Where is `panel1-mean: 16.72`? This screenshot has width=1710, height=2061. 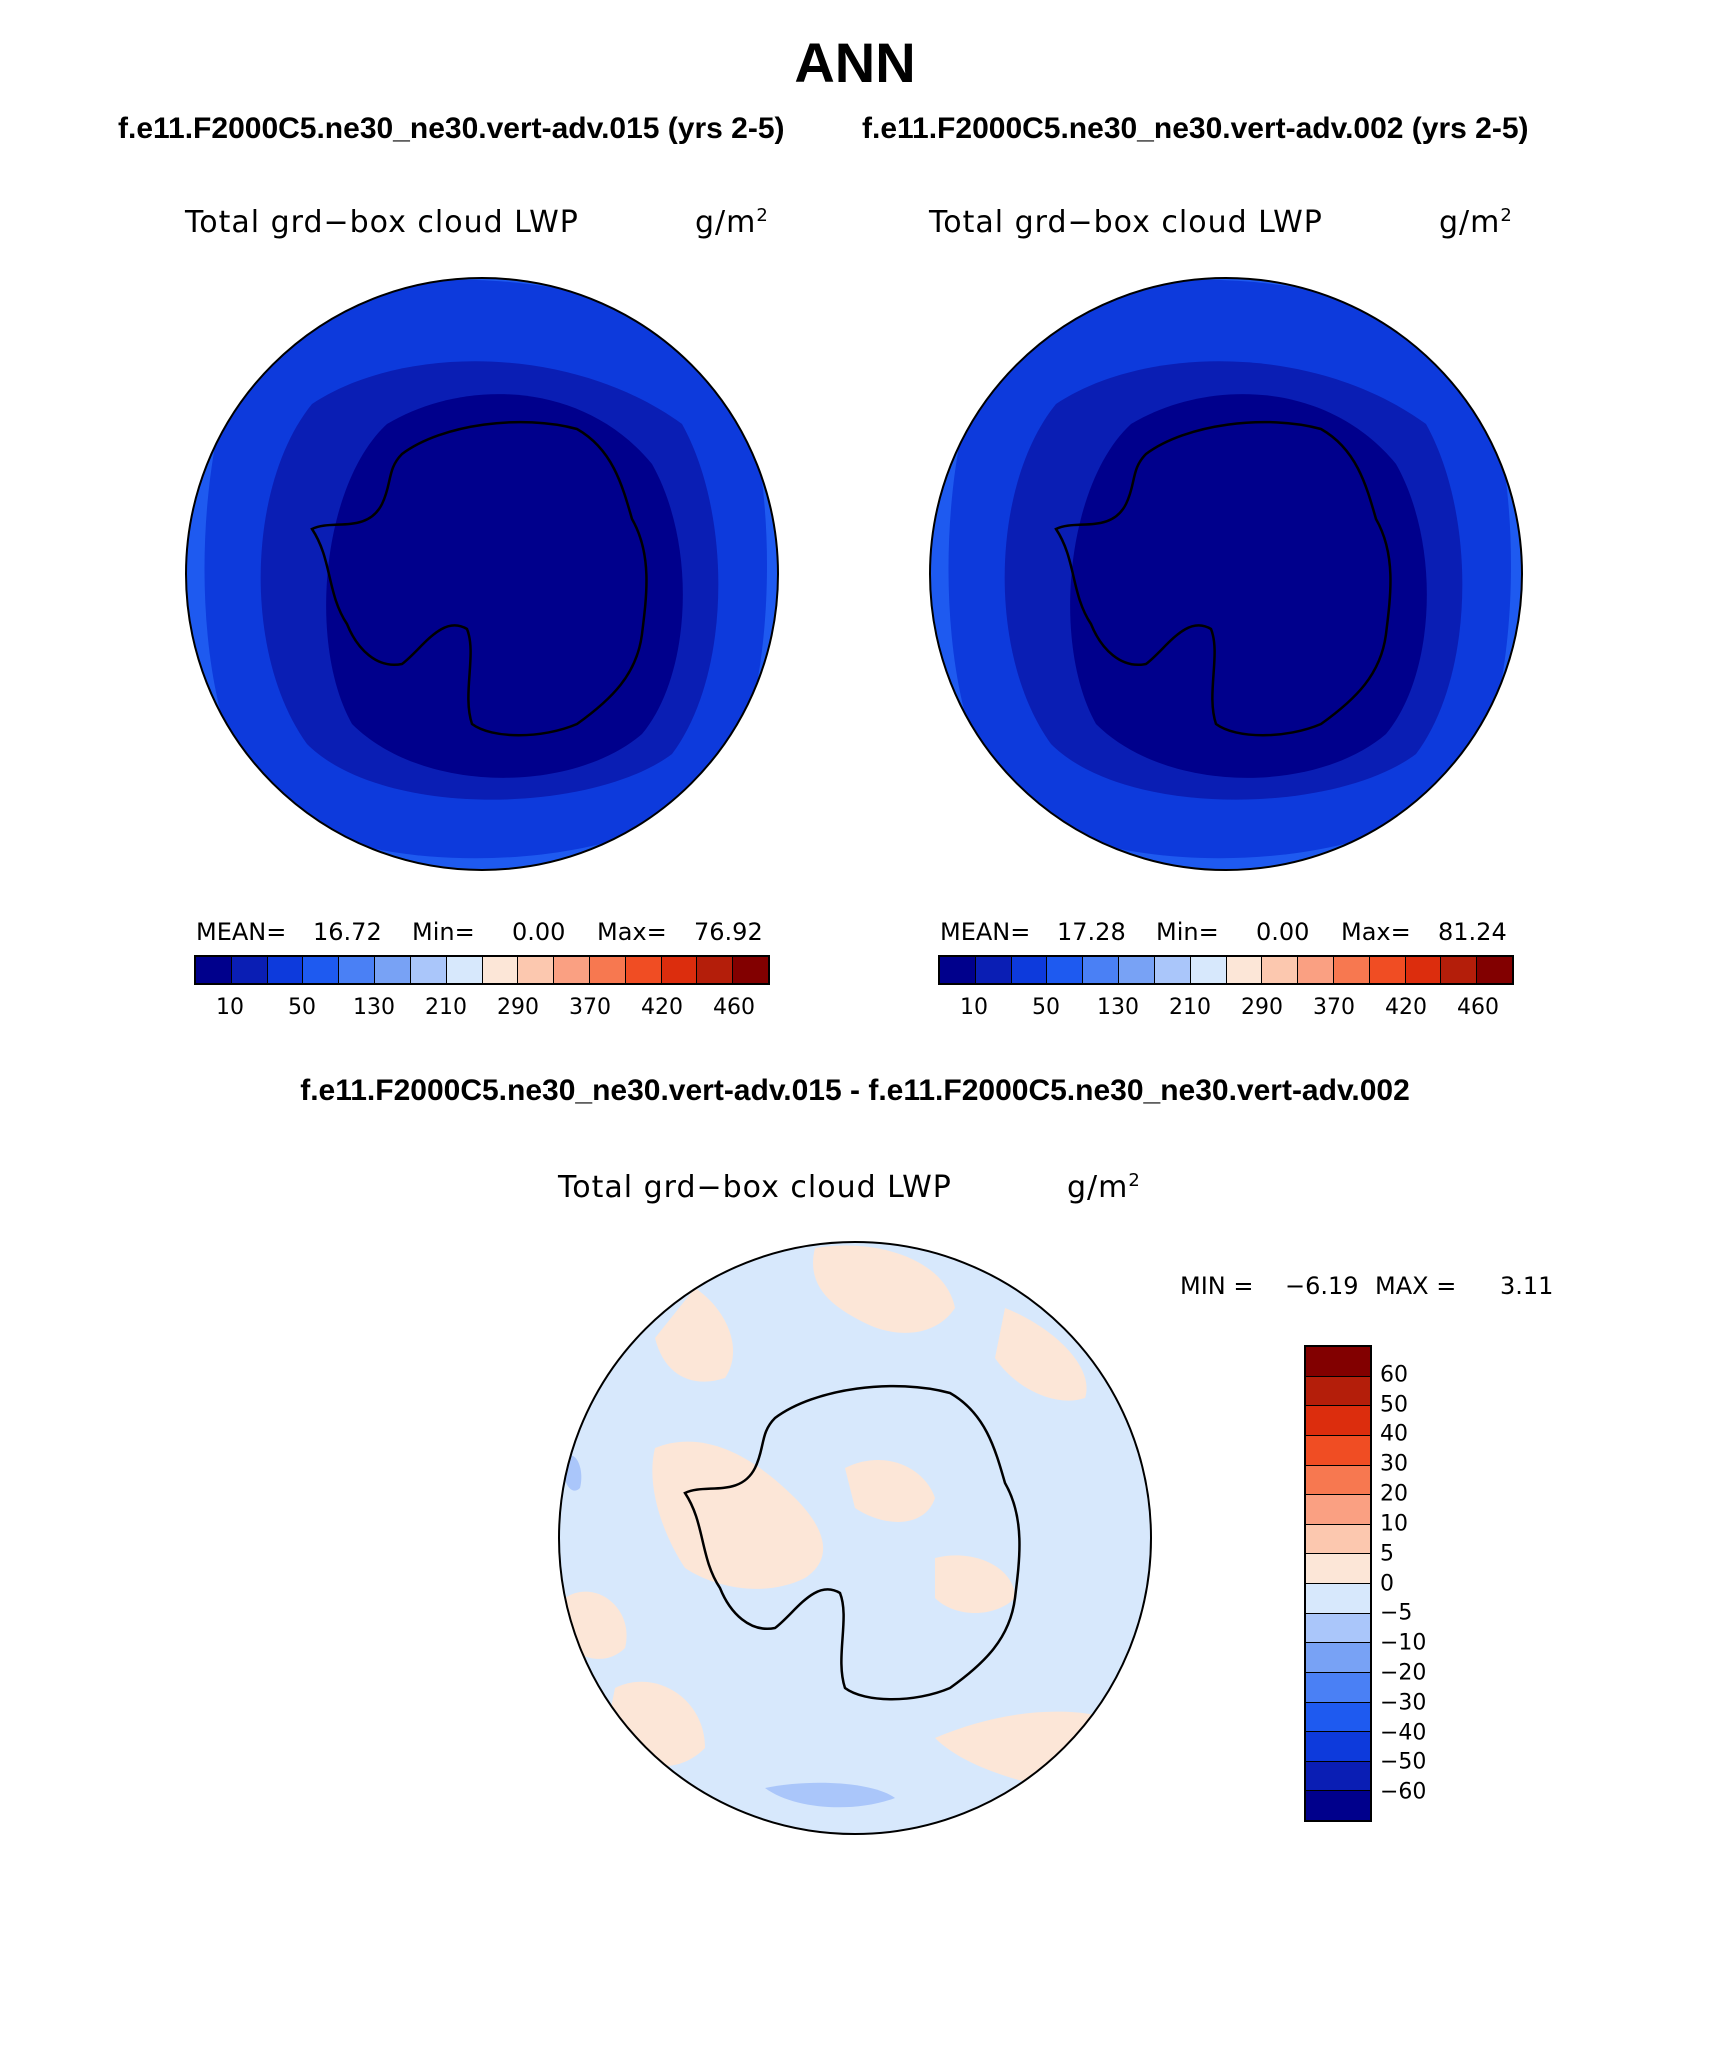
panel1-mean: 16.72 is located at coordinates (347, 932).